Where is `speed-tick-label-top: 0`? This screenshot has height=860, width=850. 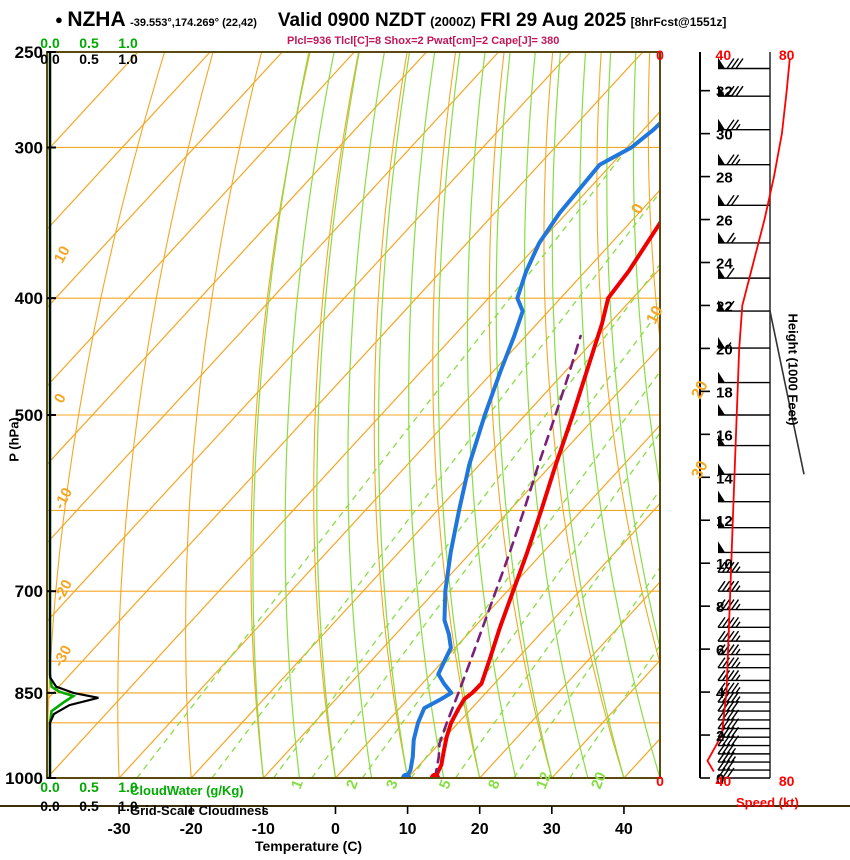
speed-tick-label-top: 0 is located at coordinates (660, 55).